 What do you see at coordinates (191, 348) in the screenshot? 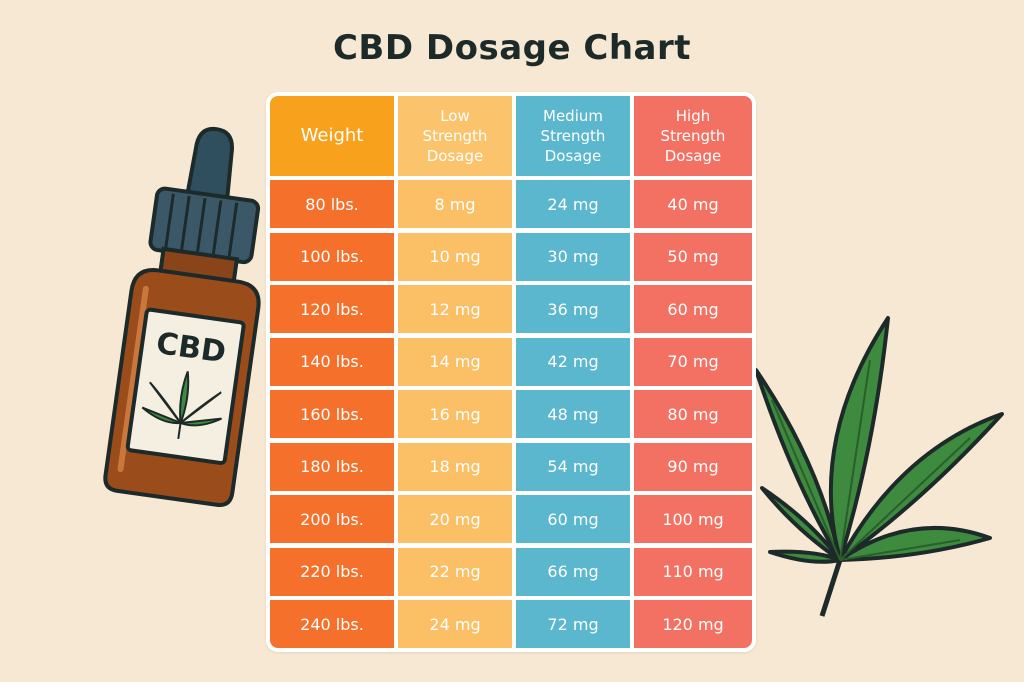
I see `bottle-label-text: CBD` at bounding box center [191, 348].